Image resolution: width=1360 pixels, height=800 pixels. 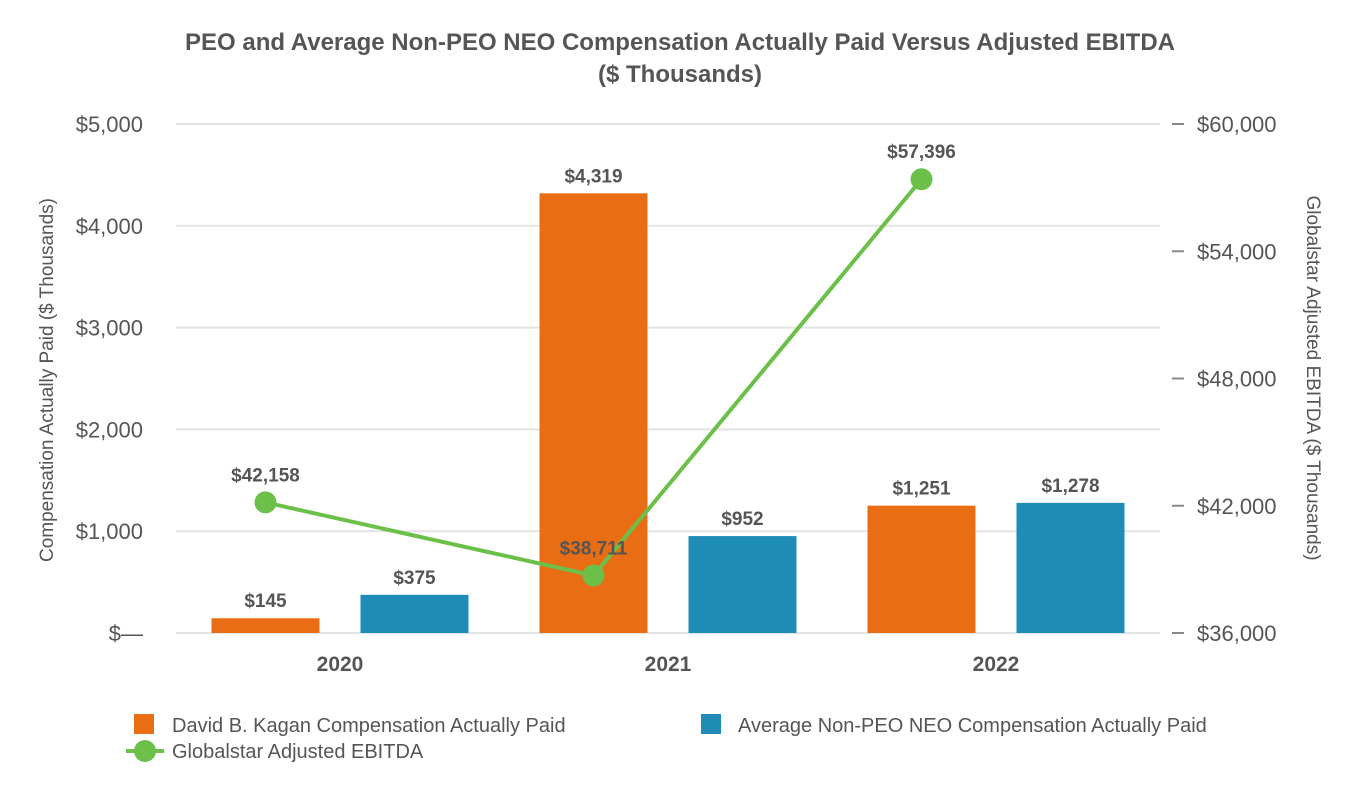 I want to click on legend-label-ebitda: Globalstar Adjusted EBITDA, so click(x=298, y=752).